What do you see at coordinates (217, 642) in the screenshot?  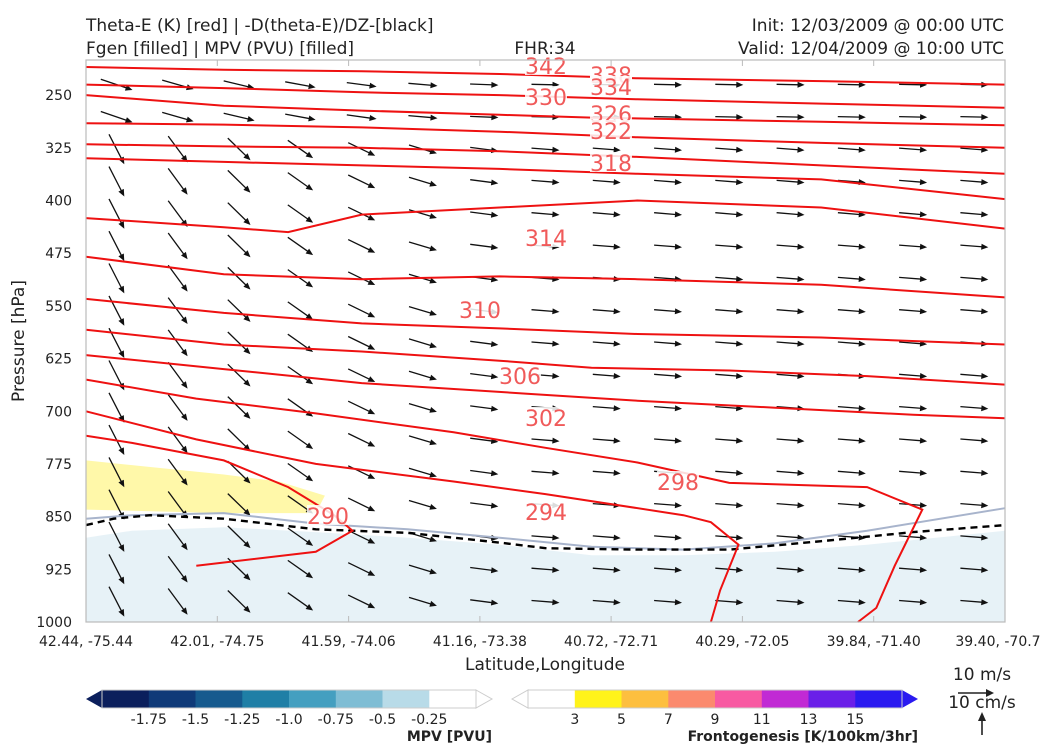 I see `x-tick-label: 42.01, -74.75` at bounding box center [217, 642].